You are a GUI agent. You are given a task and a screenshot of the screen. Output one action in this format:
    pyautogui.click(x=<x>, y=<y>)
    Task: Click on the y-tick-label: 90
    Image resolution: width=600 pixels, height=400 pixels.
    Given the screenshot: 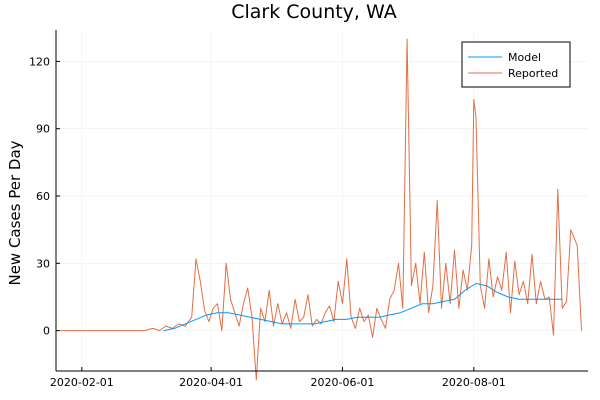 What is the action you would take?
    pyautogui.click(x=43, y=129)
    